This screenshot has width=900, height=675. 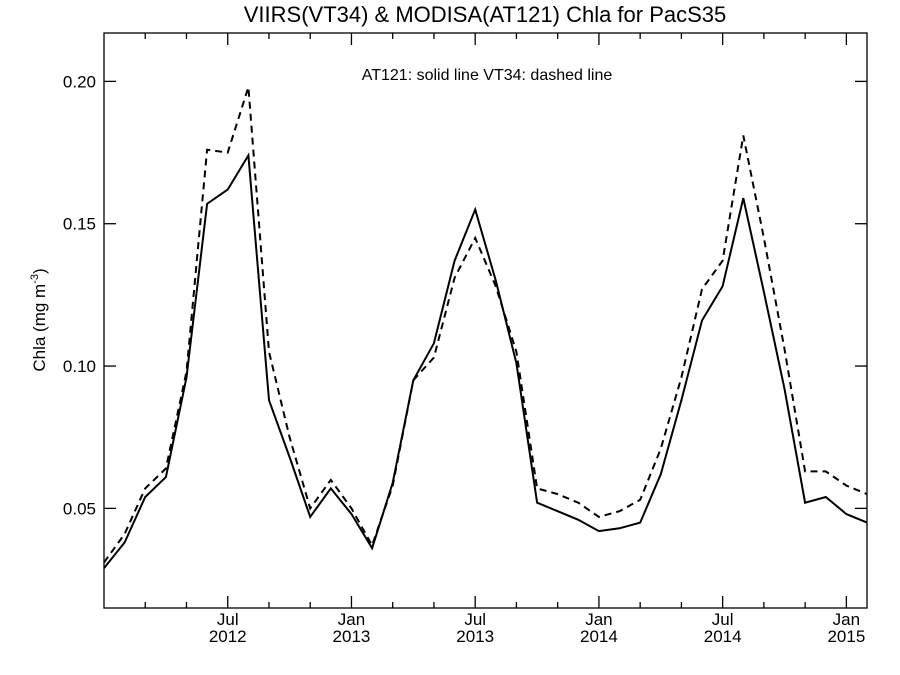 I want to click on y-axis-label-main: Chla (mg m, so click(x=39, y=328).